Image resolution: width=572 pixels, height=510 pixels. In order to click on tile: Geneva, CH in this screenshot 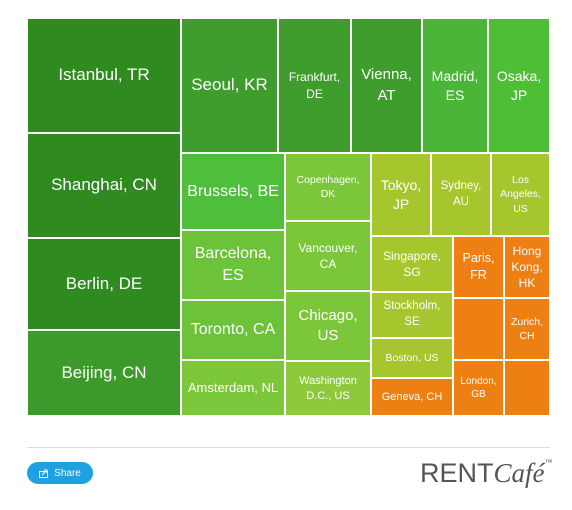, I will do `click(412, 397)`.